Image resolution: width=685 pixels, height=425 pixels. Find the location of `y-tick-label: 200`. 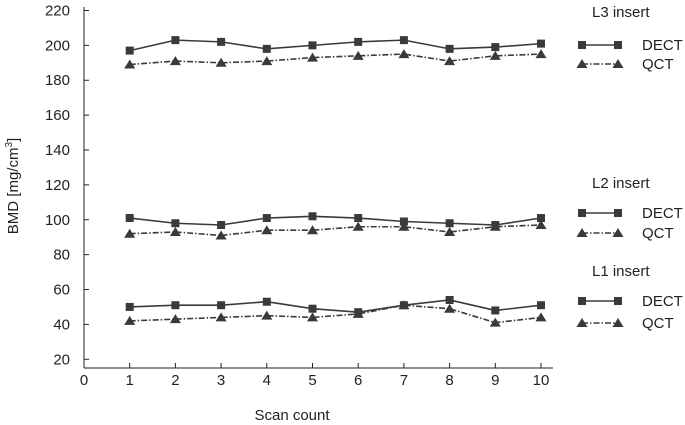

y-tick-label: 200 is located at coordinates (57, 45).